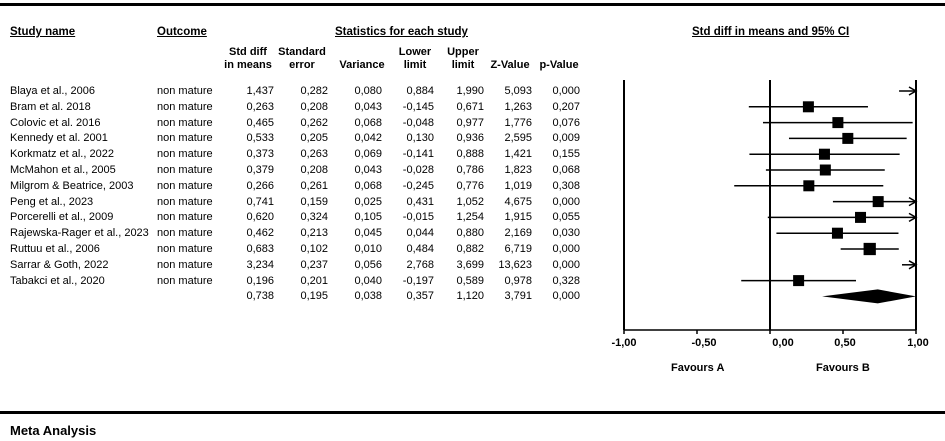 The width and height of the screenshot is (945, 441). I want to click on z-cell: 2,169, so click(518, 233).